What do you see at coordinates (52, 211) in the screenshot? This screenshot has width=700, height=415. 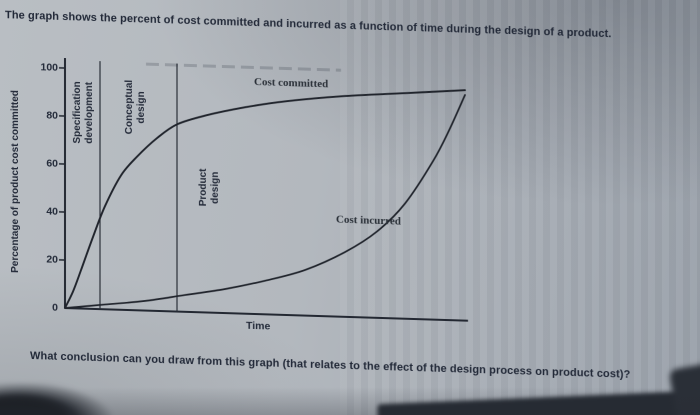 I see `y-tick-label-40: 40` at bounding box center [52, 211].